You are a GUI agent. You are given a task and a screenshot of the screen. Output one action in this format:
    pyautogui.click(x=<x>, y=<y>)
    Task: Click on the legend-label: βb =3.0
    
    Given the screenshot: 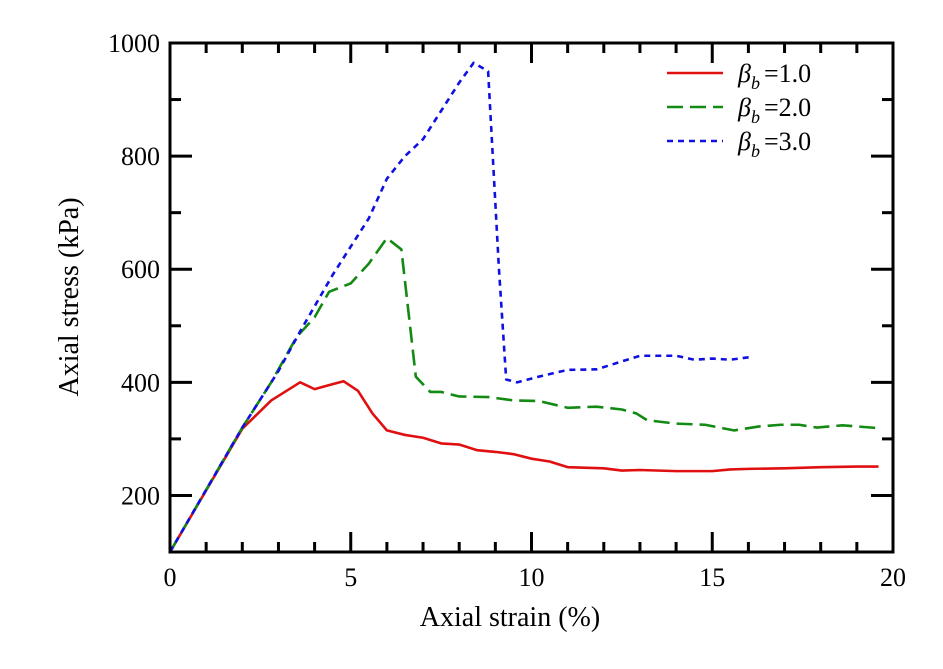 What is the action you would take?
    pyautogui.click(x=774, y=144)
    